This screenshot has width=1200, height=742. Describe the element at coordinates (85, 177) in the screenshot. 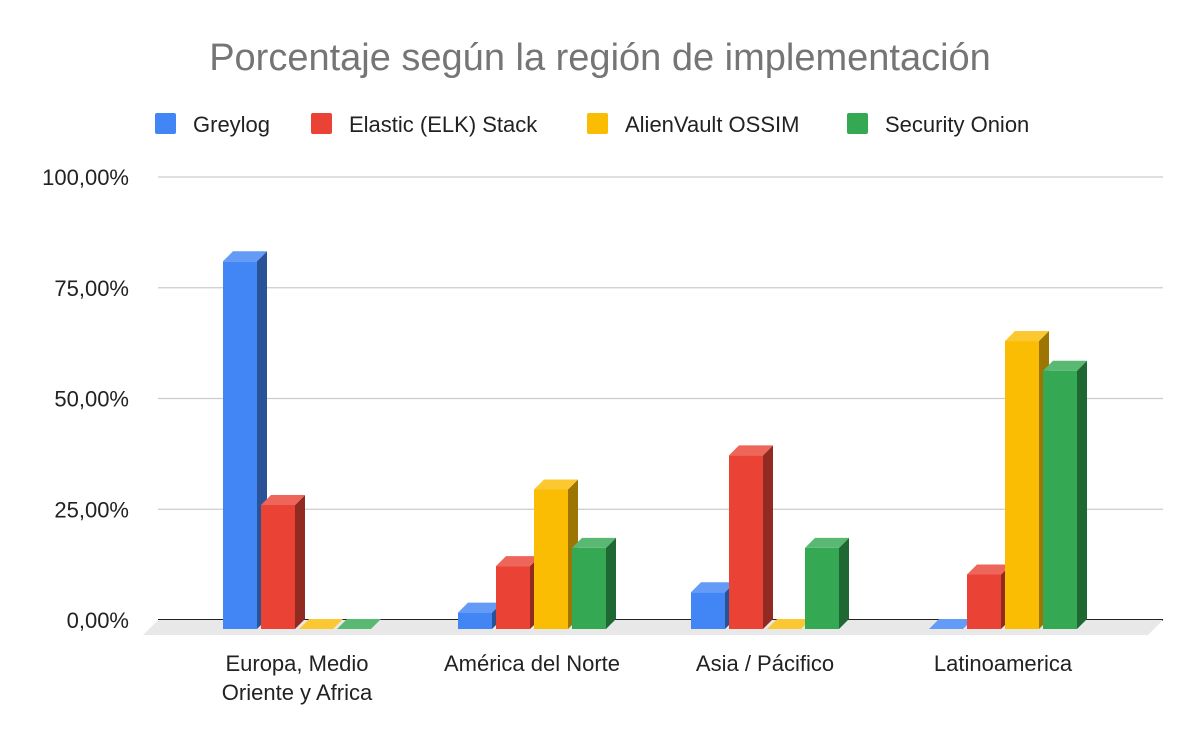

I see `y-tick-label: 100,00%` at that location.